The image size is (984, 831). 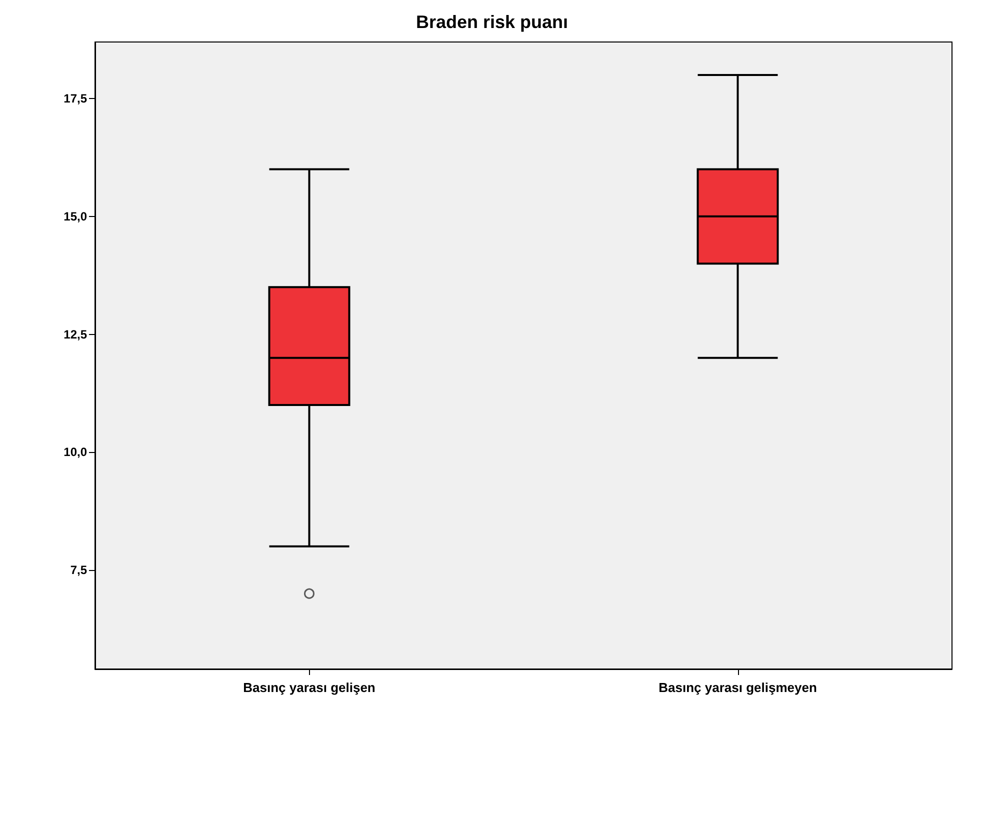 I want to click on y-tick-label: 12,5, so click(x=76, y=334).